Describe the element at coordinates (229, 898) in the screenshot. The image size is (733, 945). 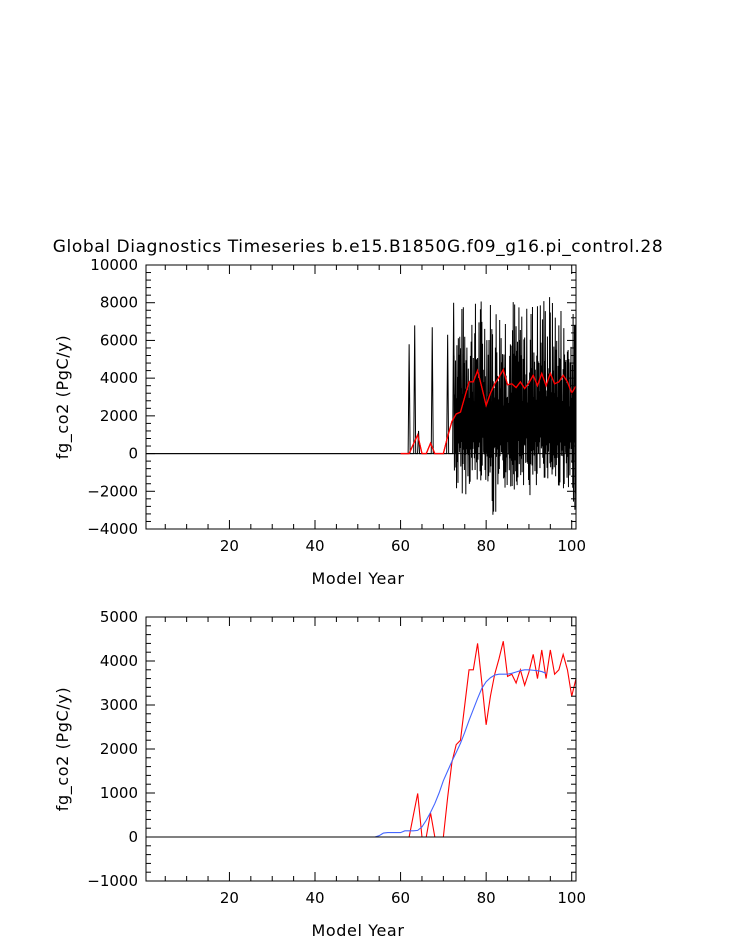
I see `bottom-x-tick-label: 20` at that location.